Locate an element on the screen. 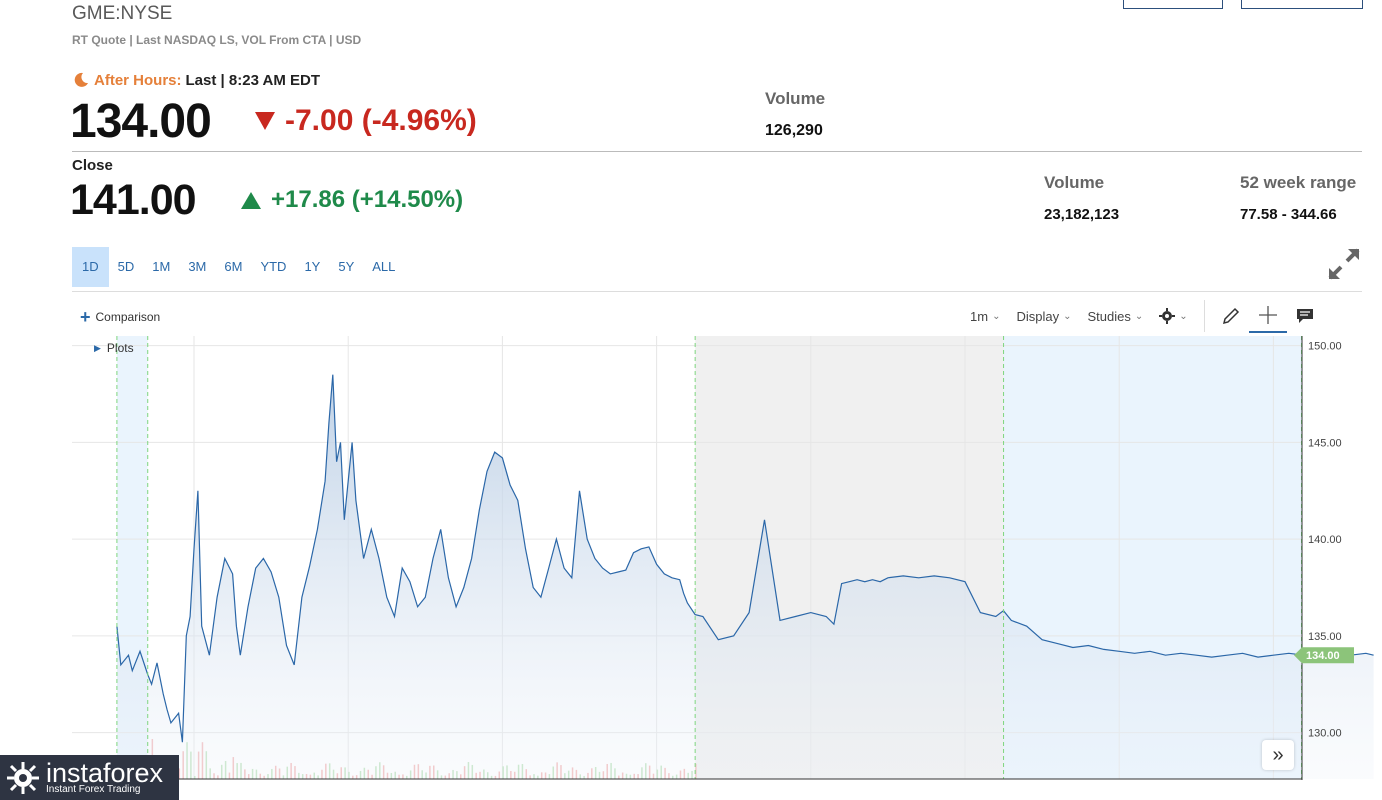  crosshair-icon is located at coordinates (1267, 315).